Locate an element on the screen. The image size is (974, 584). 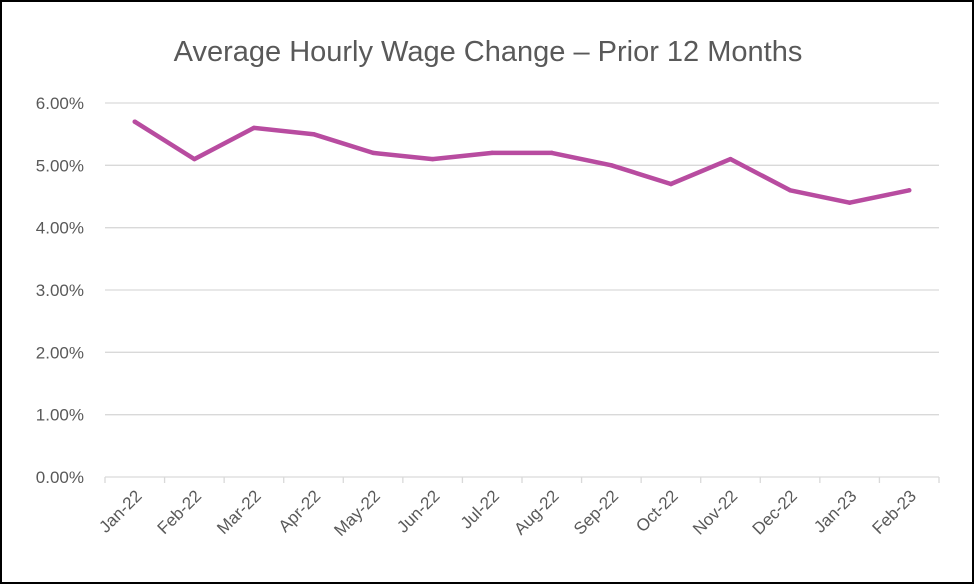
x-tick-label: Sep-22 is located at coordinates (596, 512).